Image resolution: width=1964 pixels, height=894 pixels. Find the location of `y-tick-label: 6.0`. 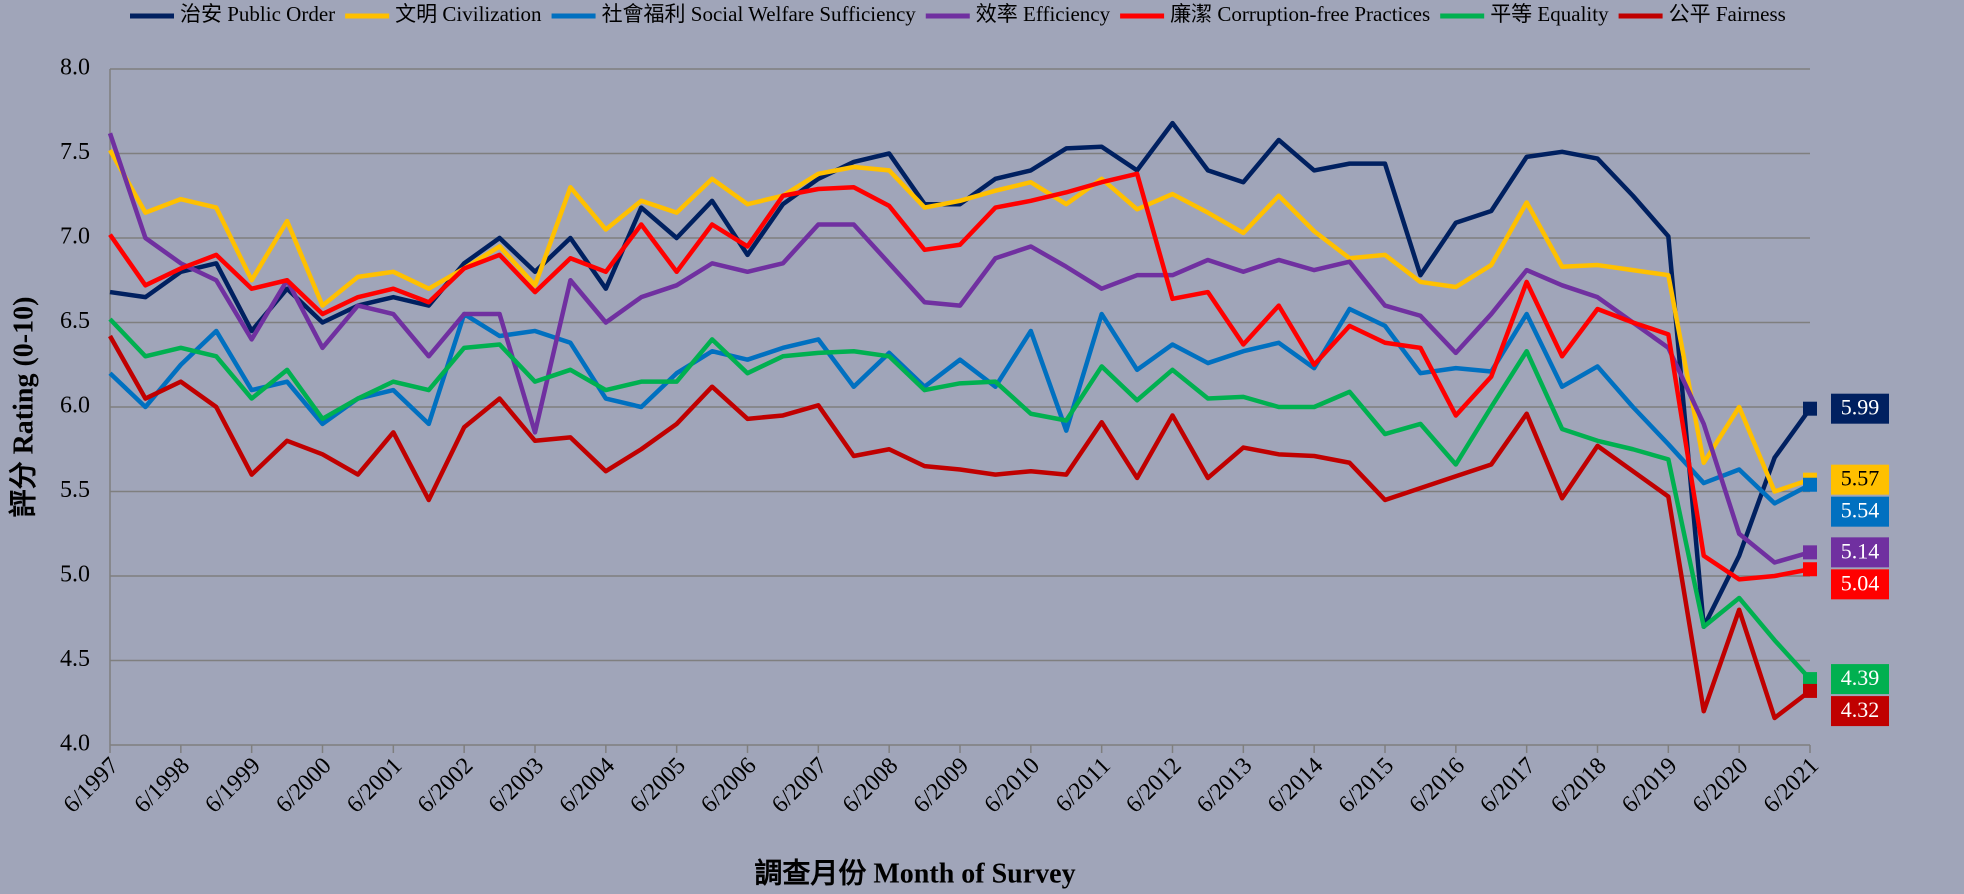

y-tick-label: 6.0 is located at coordinates (75, 406).